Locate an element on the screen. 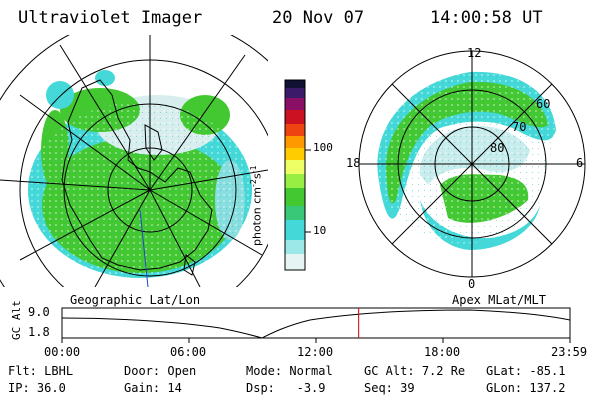 Image resolution: width=600 pixels, height=400 pixels. lat-label-70: 70 is located at coordinates (519, 127).